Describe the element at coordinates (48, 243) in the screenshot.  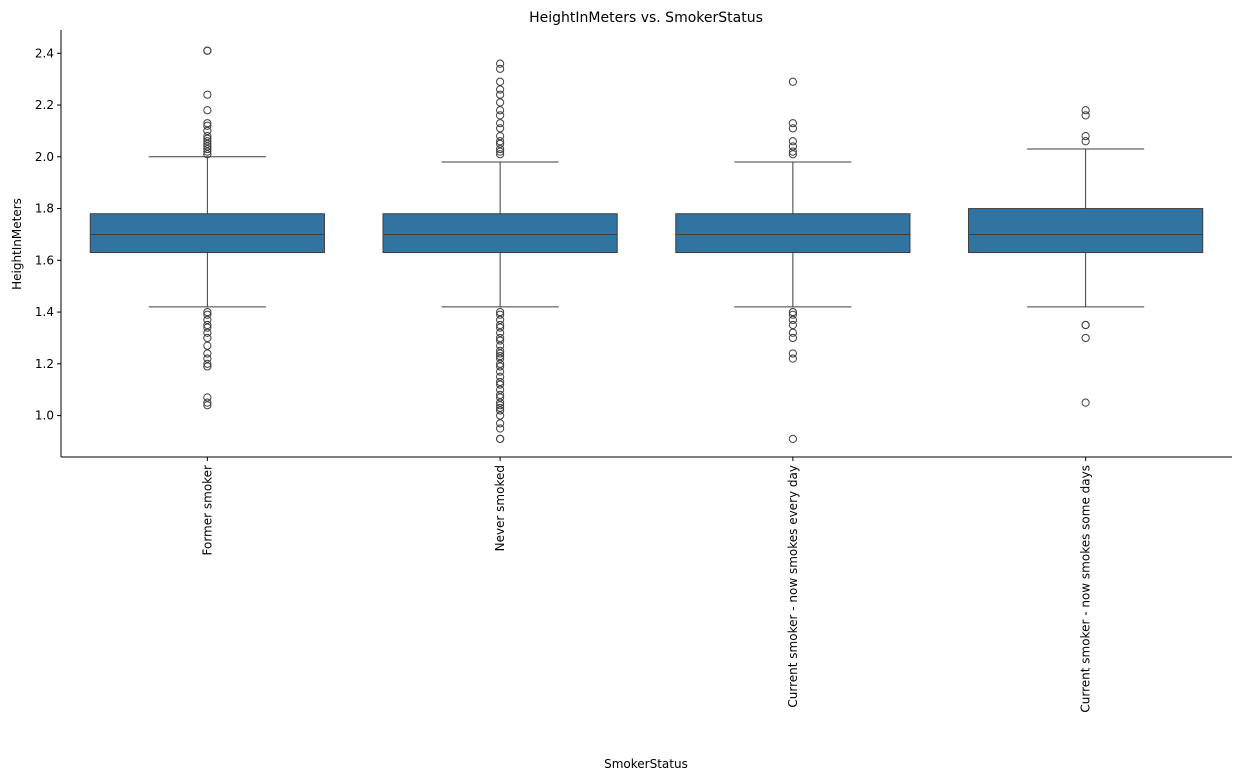
I see `y-axis: 1.0 1.2 1.4 1.6 1.8 2.0 2.2 2.4` at that location.